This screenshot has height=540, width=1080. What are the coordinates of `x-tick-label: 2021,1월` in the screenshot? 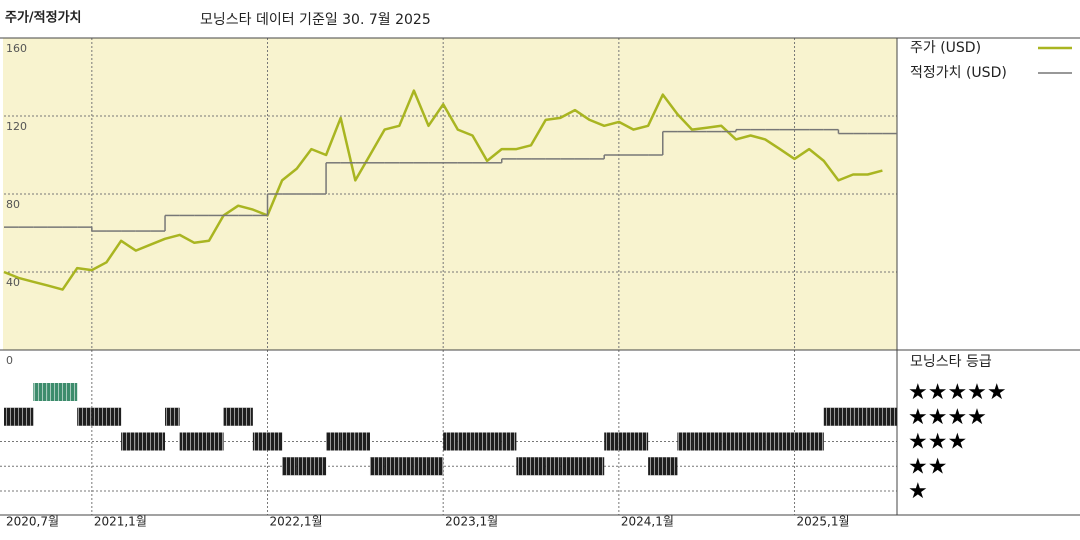 It's located at (120, 522).